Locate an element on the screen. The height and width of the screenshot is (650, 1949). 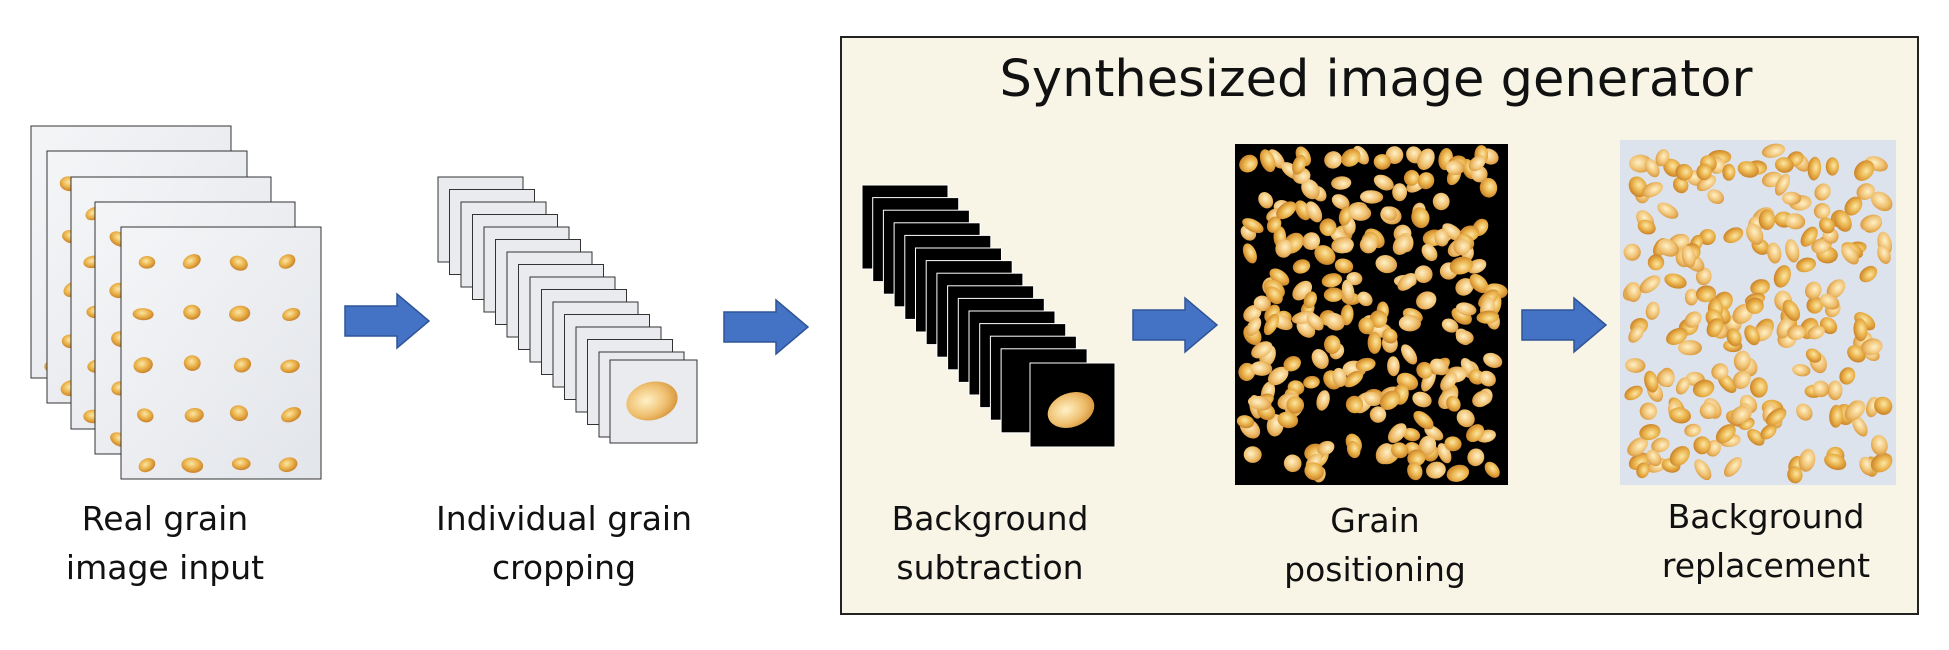
step-label-line: subtraction is located at coordinates (990, 567).